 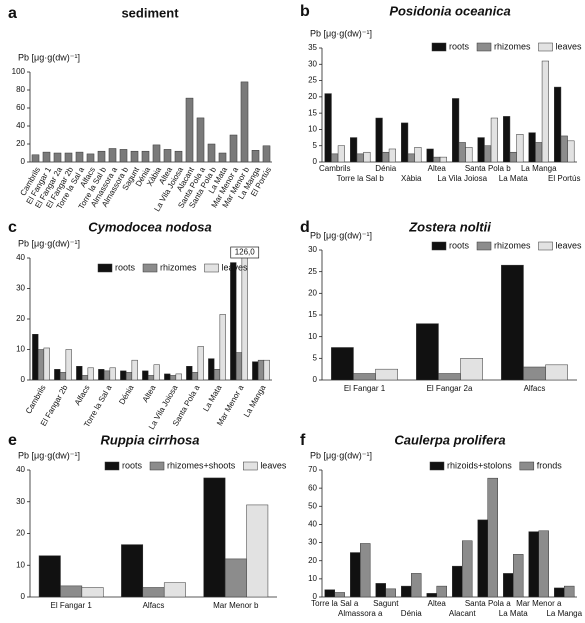 I want to click on y-tick-label: 60, so click(x=312, y=487).